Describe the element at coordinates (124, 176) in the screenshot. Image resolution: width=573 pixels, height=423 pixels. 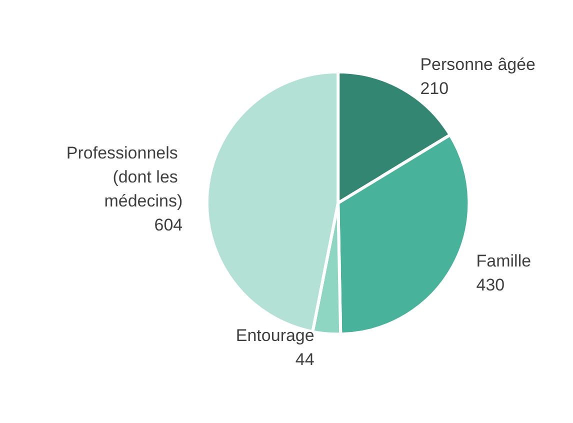
I see `slice-label: Professionnels (dont les médecins)` at that location.